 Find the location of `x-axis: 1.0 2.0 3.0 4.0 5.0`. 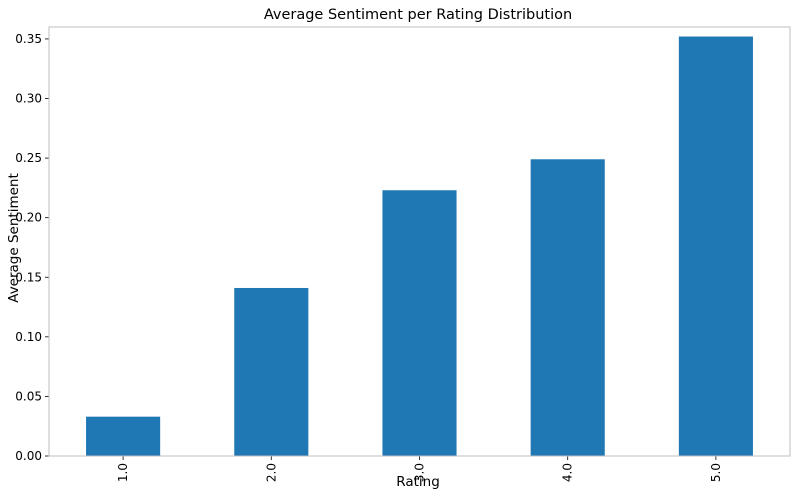

x-axis: 1.0 2.0 3.0 4.0 5.0 is located at coordinates (419, 469).